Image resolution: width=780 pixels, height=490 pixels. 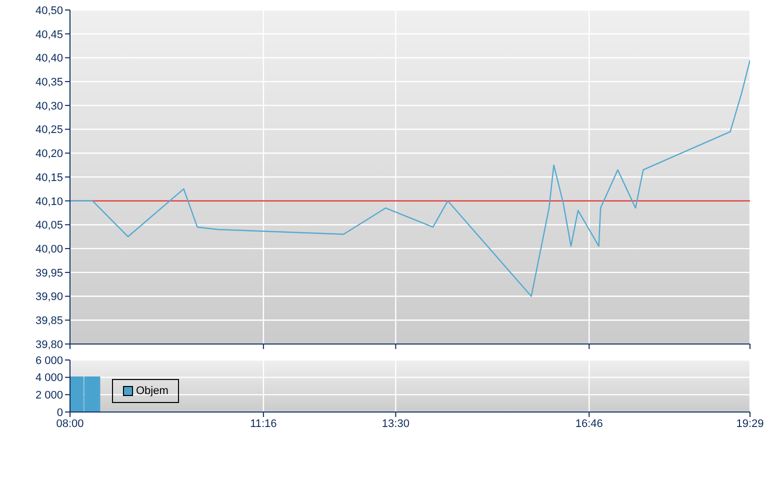 What do you see at coordinates (49, 360) in the screenshot?
I see `y-tick-label: 6 000` at bounding box center [49, 360].